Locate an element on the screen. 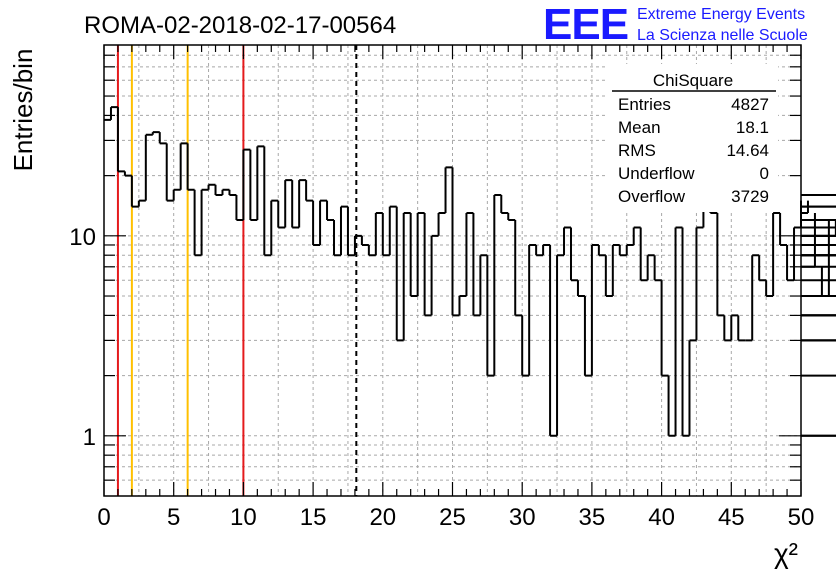 The width and height of the screenshot is (836, 572). y-tick-label: 10 is located at coordinates (82, 237).